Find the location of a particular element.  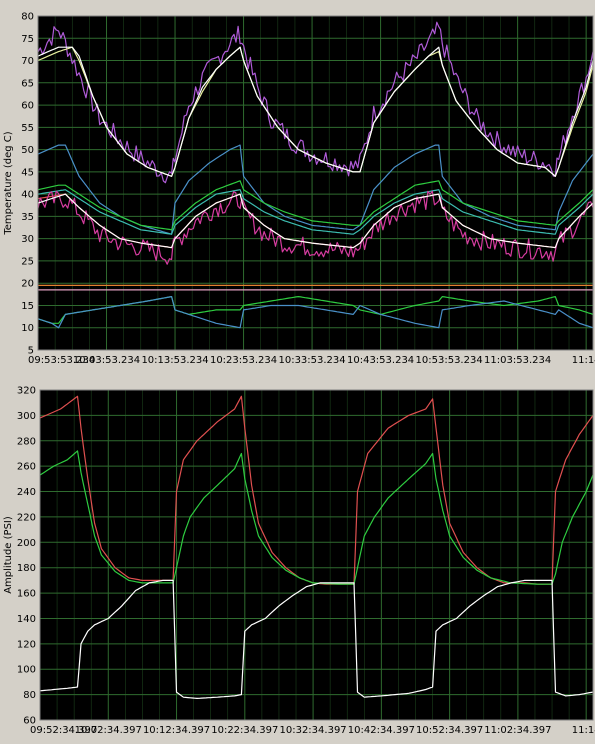

y-tick-label: 15 is located at coordinates (27, 306).